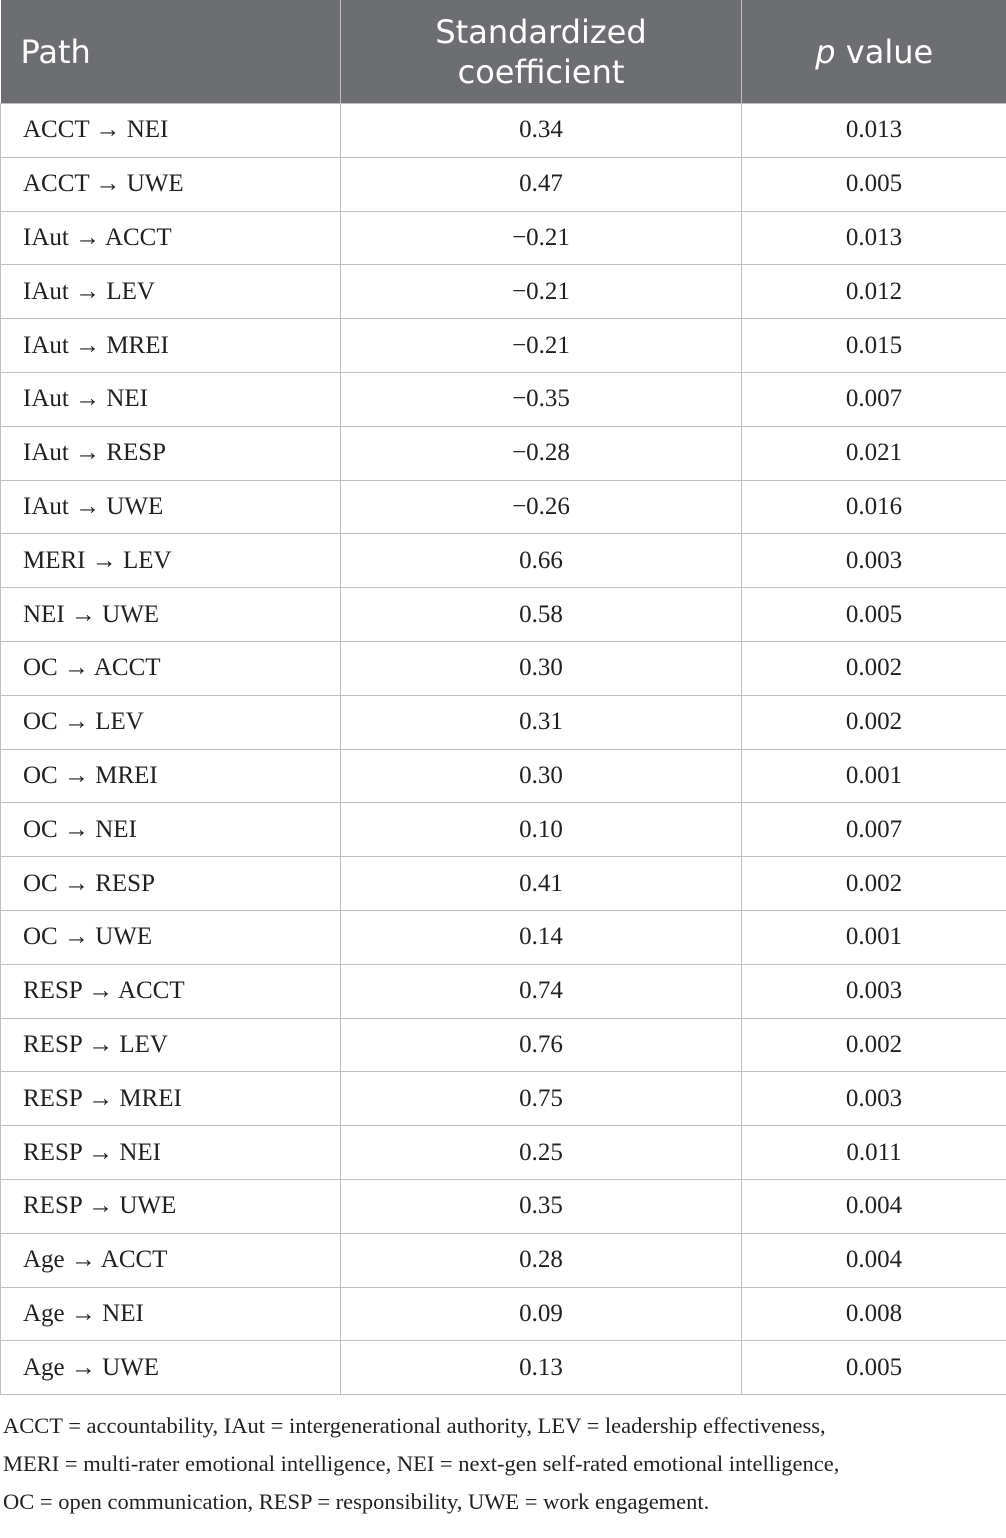 The width and height of the screenshot is (1006, 1538). Describe the element at coordinates (170, 1099) in the screenshot. I see `path-cell: RESP → MREI` at that location.